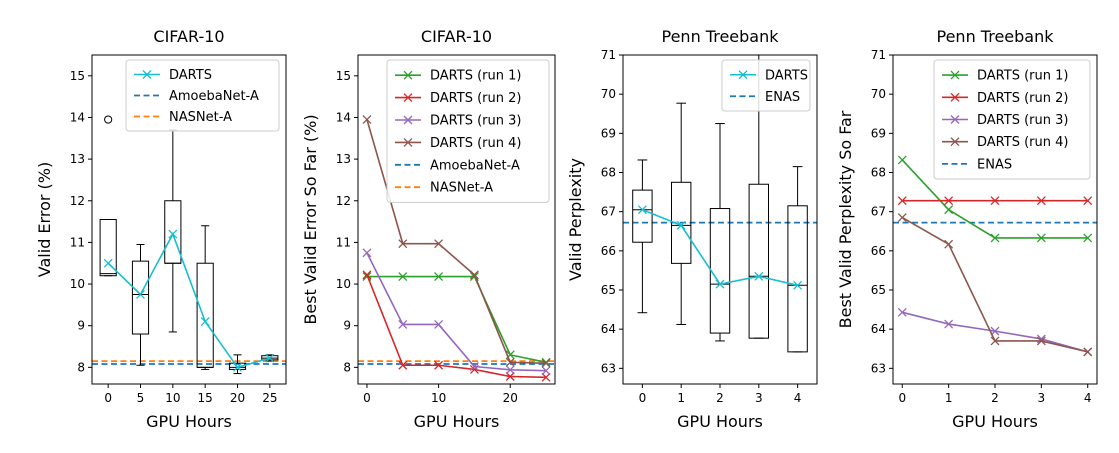 This screenshot has width=1119, height=453. What do you see at coordinates (141, 398) in the screenshot?
I see `x-tick-label: 5` at bounding box center [141, 398].